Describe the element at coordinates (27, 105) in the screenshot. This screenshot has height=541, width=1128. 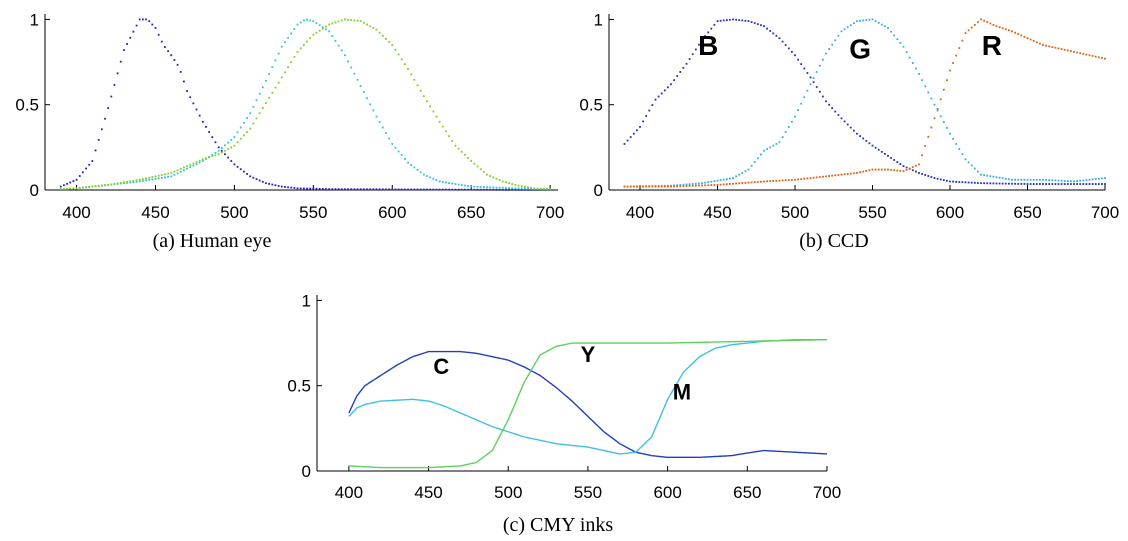
I see `y-tick-label: 0.5` at that location.